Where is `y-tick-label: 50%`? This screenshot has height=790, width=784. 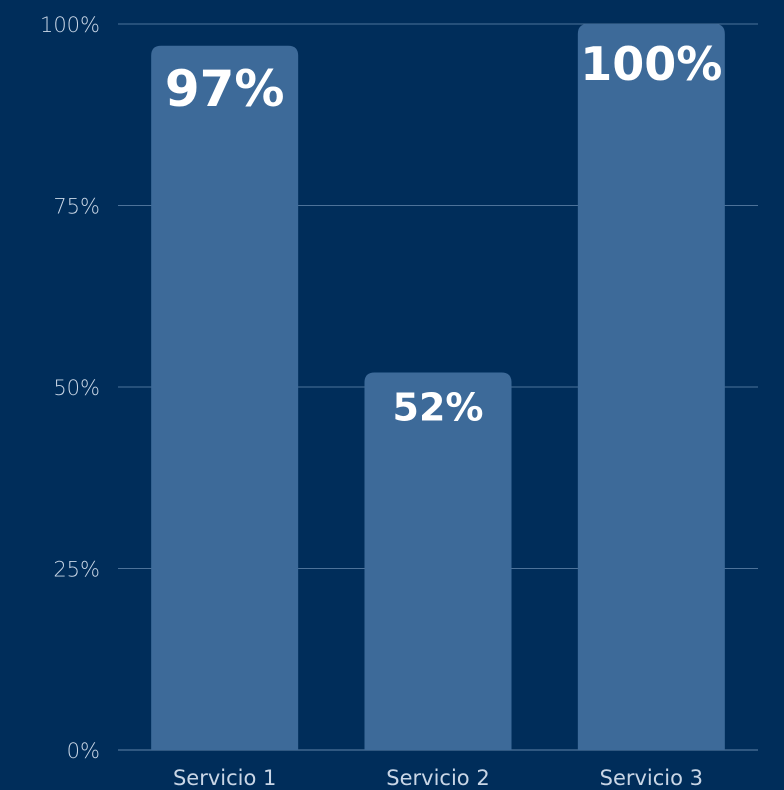 y-tick-label: 50% is located at coordinates (76, 388).